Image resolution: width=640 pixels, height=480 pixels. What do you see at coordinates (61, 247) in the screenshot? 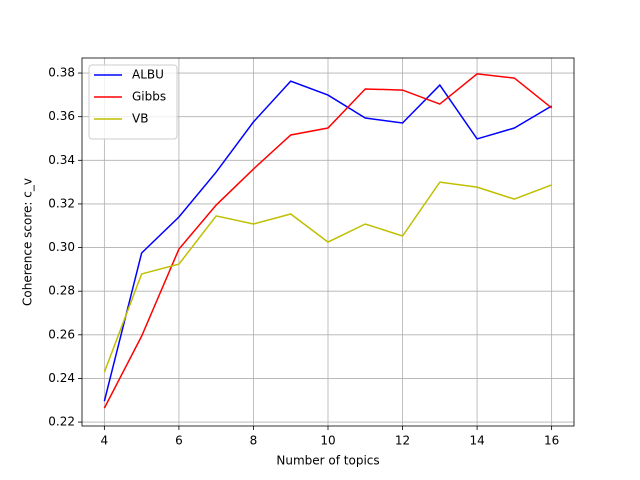
I see `y-tick-label: 0.30` at bounding box center [61, 247].